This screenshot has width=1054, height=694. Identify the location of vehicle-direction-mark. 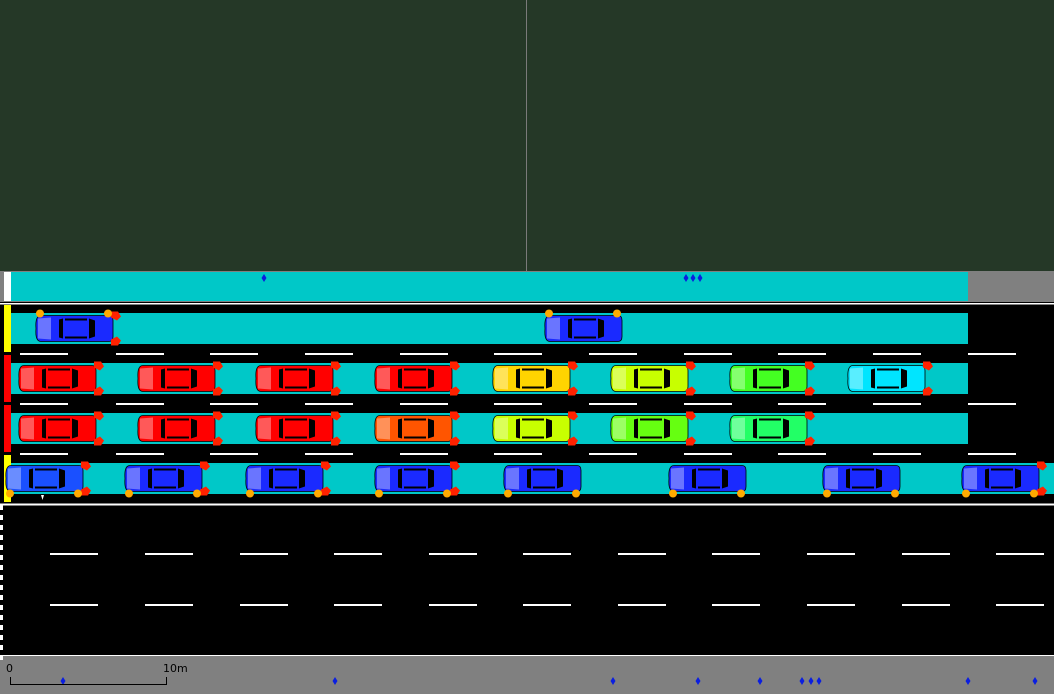
(42, 497).